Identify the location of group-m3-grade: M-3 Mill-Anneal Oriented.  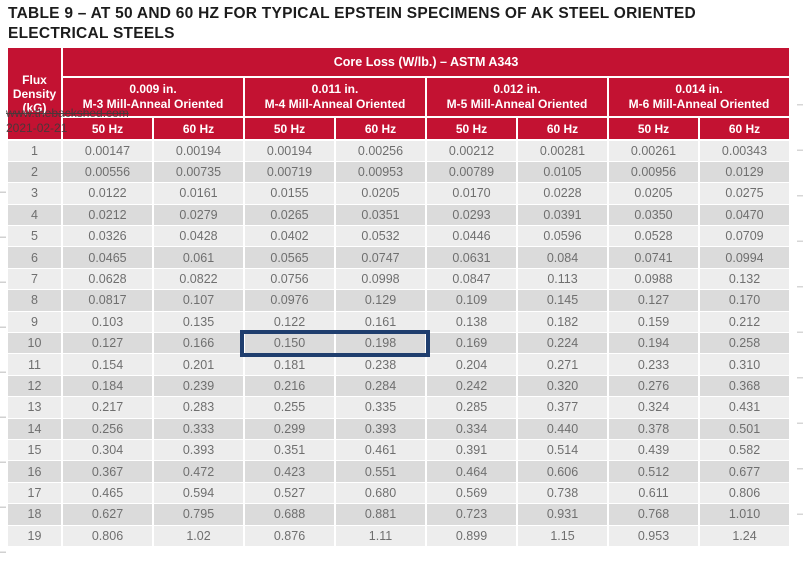
(153, 104).